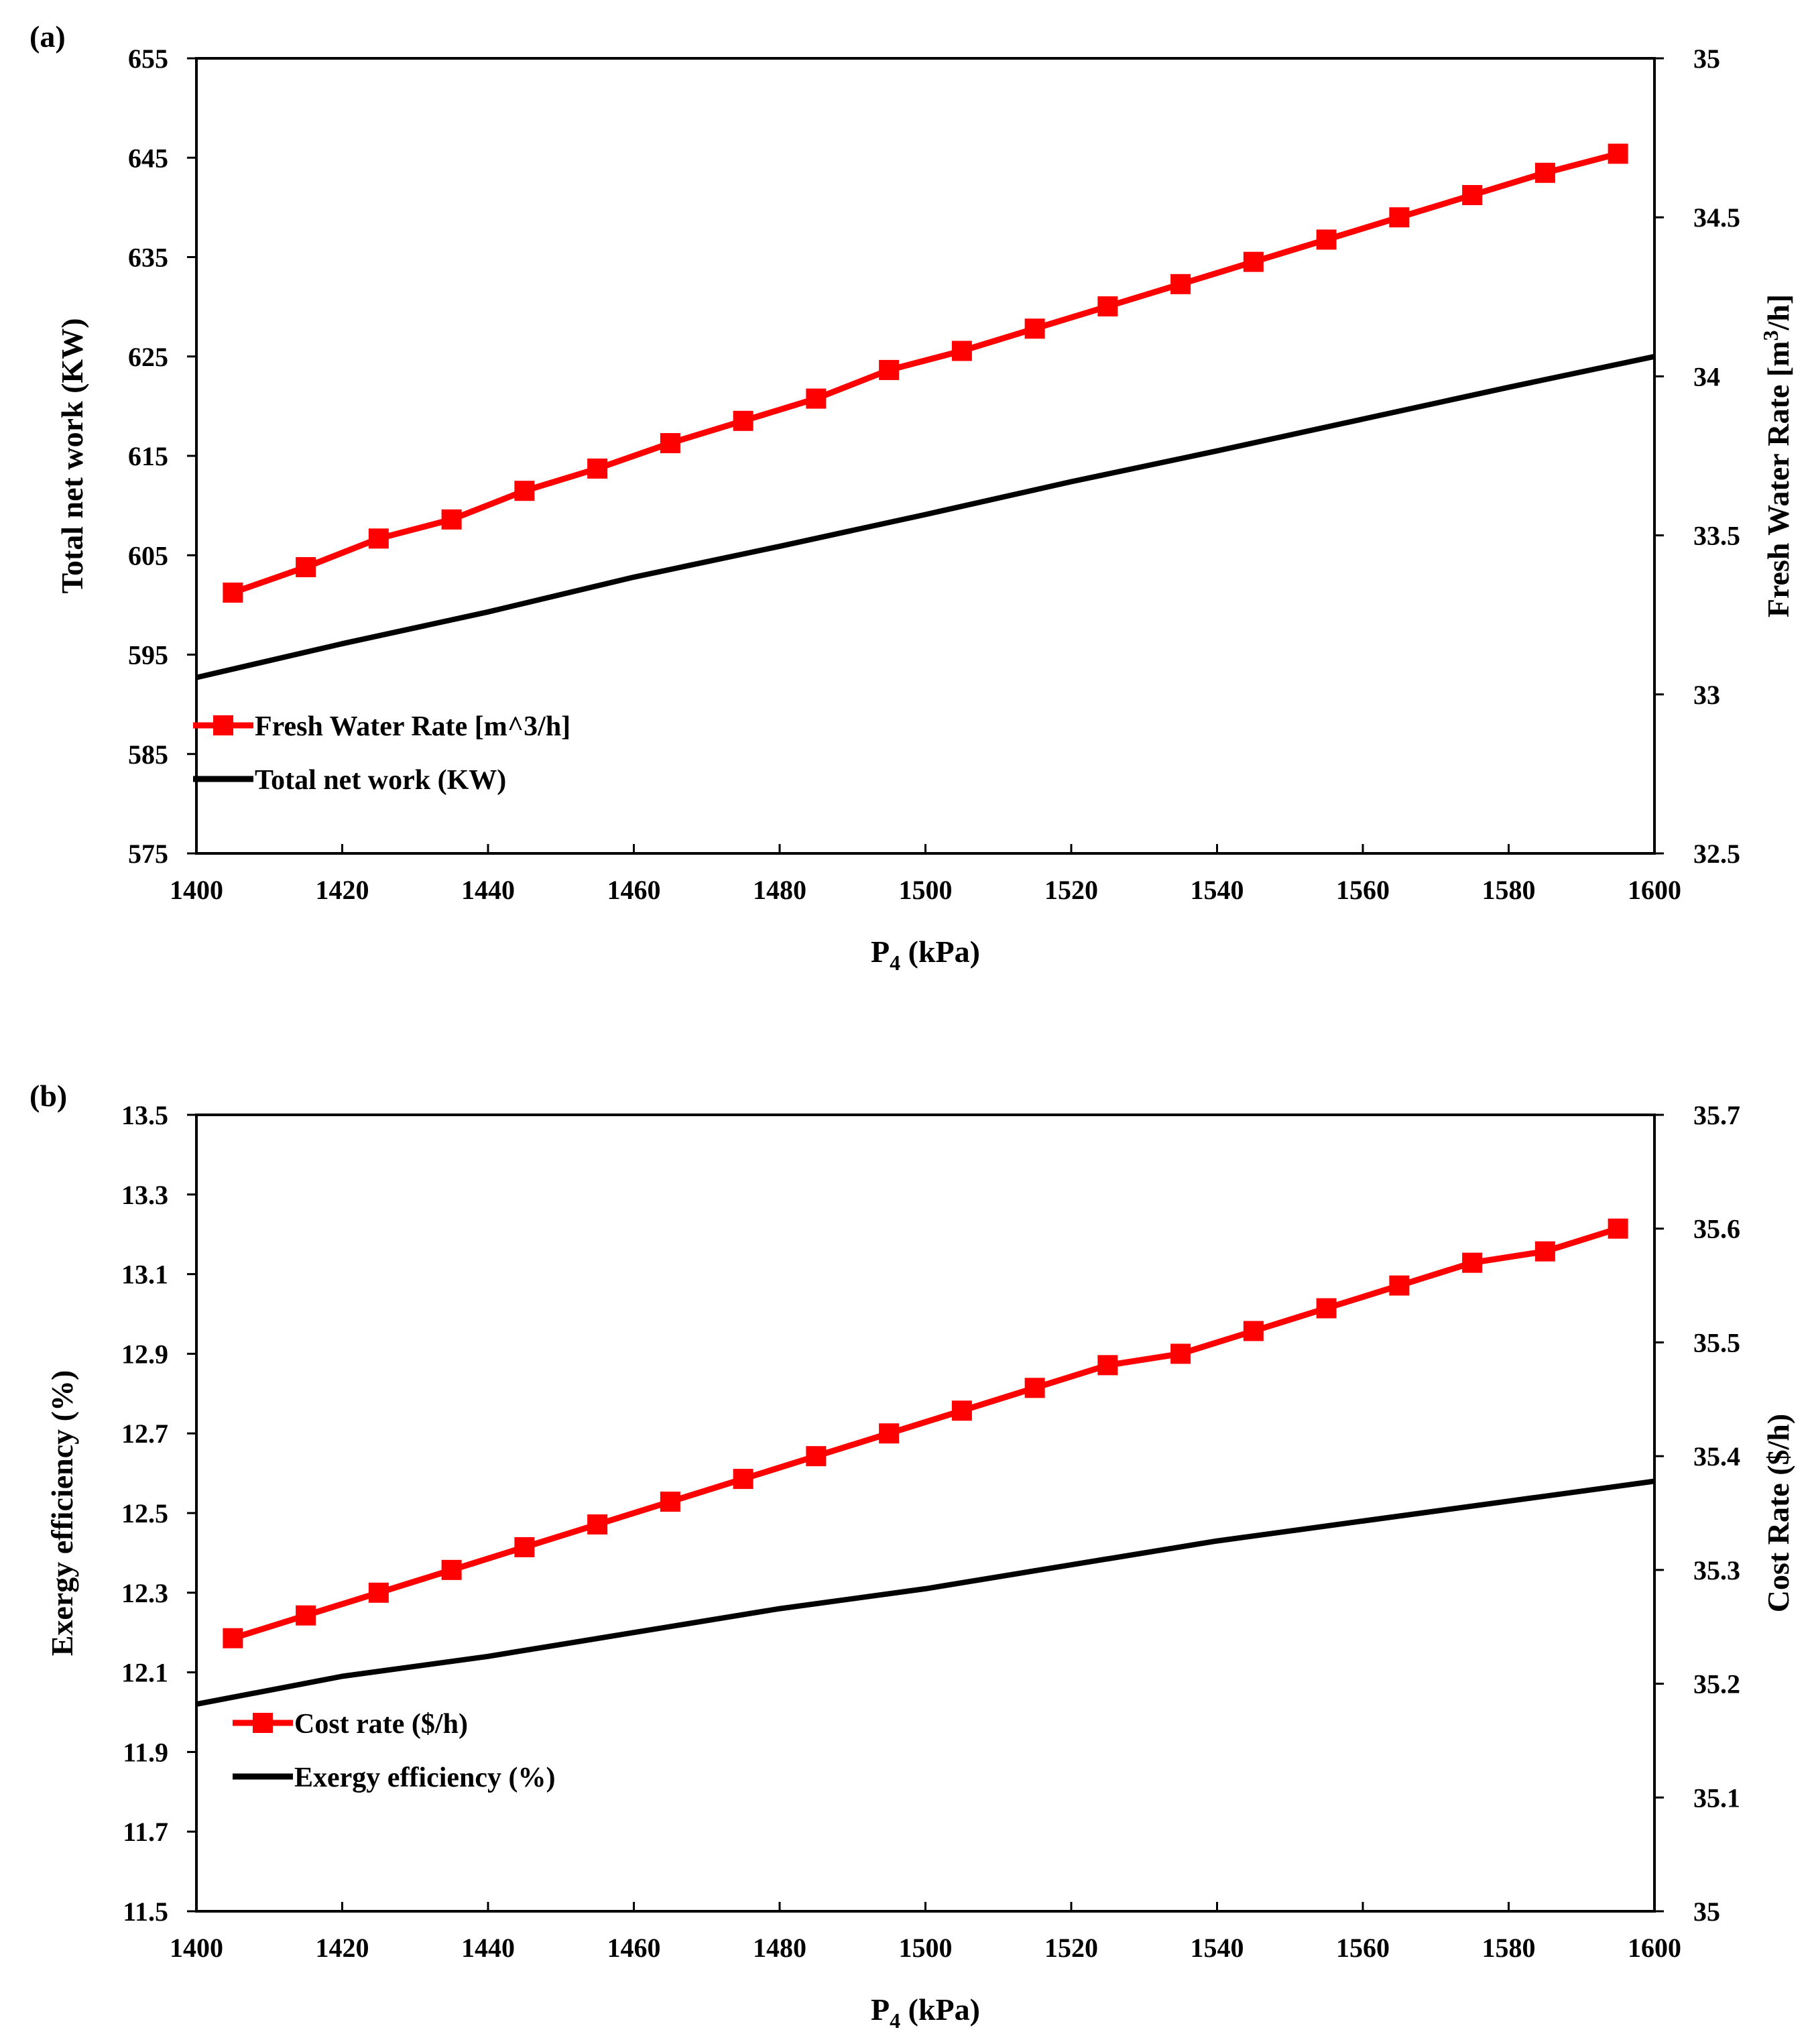  What do you see at coordinates (381, 1724) in the screenshot?
I see `legend-entry: Cost rate ($/h)` at bounding box center [381, 1724].